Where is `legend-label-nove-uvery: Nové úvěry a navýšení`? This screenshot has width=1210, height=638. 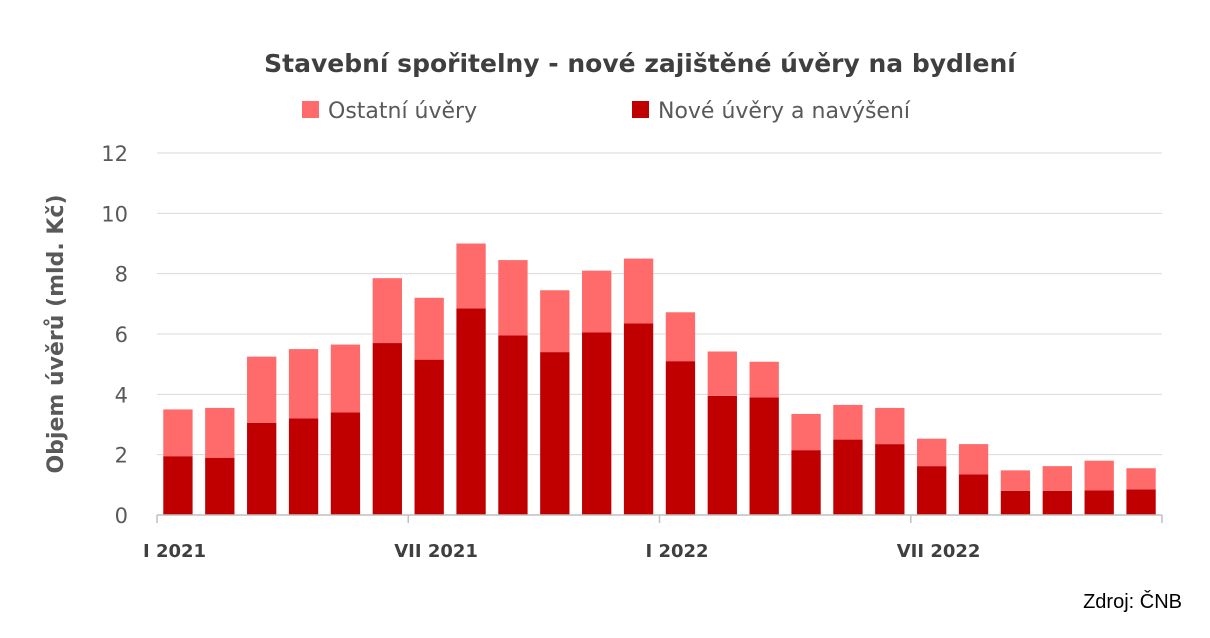
legend-label-nove-uvery: Nové úvěry a navýšení is located at coordinates (784, 111).